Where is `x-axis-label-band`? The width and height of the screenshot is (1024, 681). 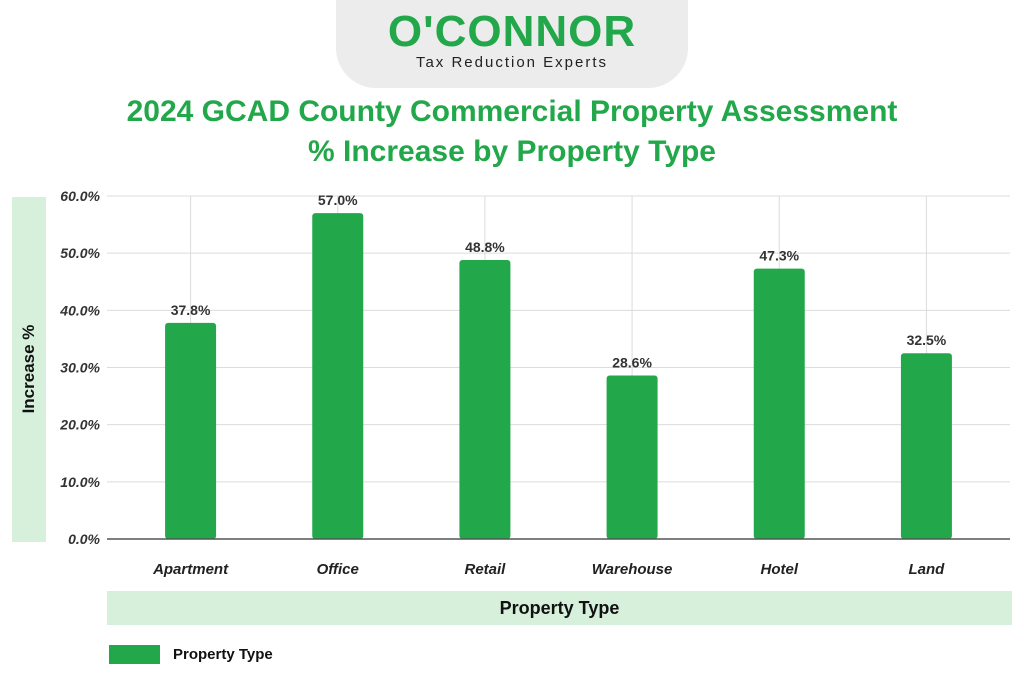
x-axis-label-band is located at coordinates (559, 608).